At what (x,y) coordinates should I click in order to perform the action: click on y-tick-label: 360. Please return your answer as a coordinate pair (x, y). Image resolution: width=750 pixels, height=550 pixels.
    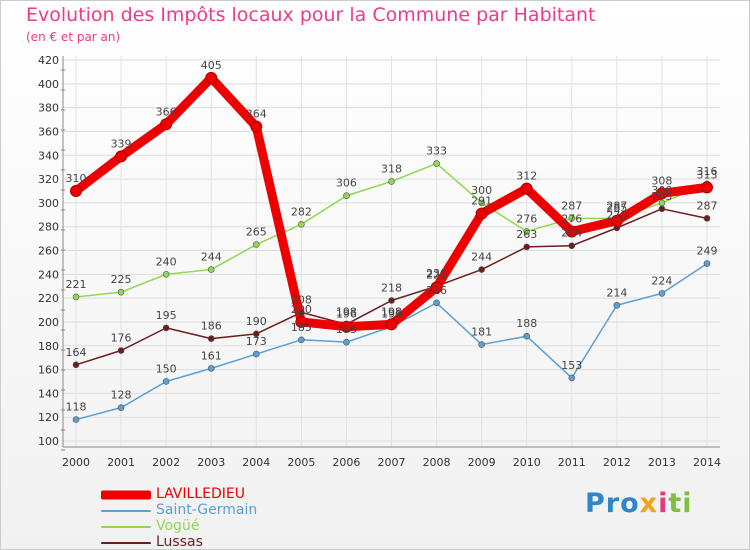
    Looking at the image, I should click on (48, 131).